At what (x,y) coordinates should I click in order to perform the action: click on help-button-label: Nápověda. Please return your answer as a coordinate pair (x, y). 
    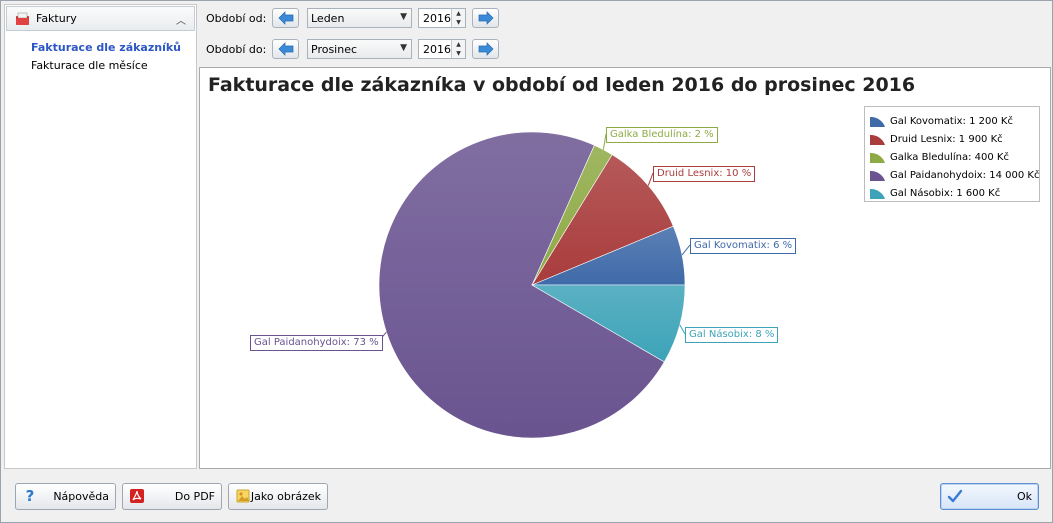
    Looking at the image, I should click on (81, 496).